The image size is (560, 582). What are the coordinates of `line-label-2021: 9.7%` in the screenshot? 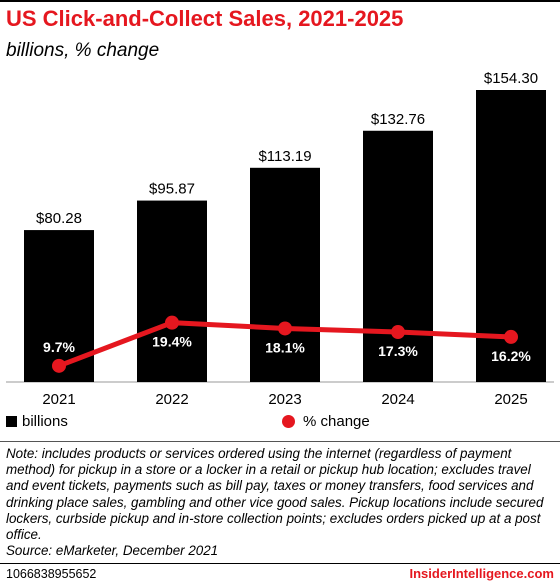 It's located at (59, 347).